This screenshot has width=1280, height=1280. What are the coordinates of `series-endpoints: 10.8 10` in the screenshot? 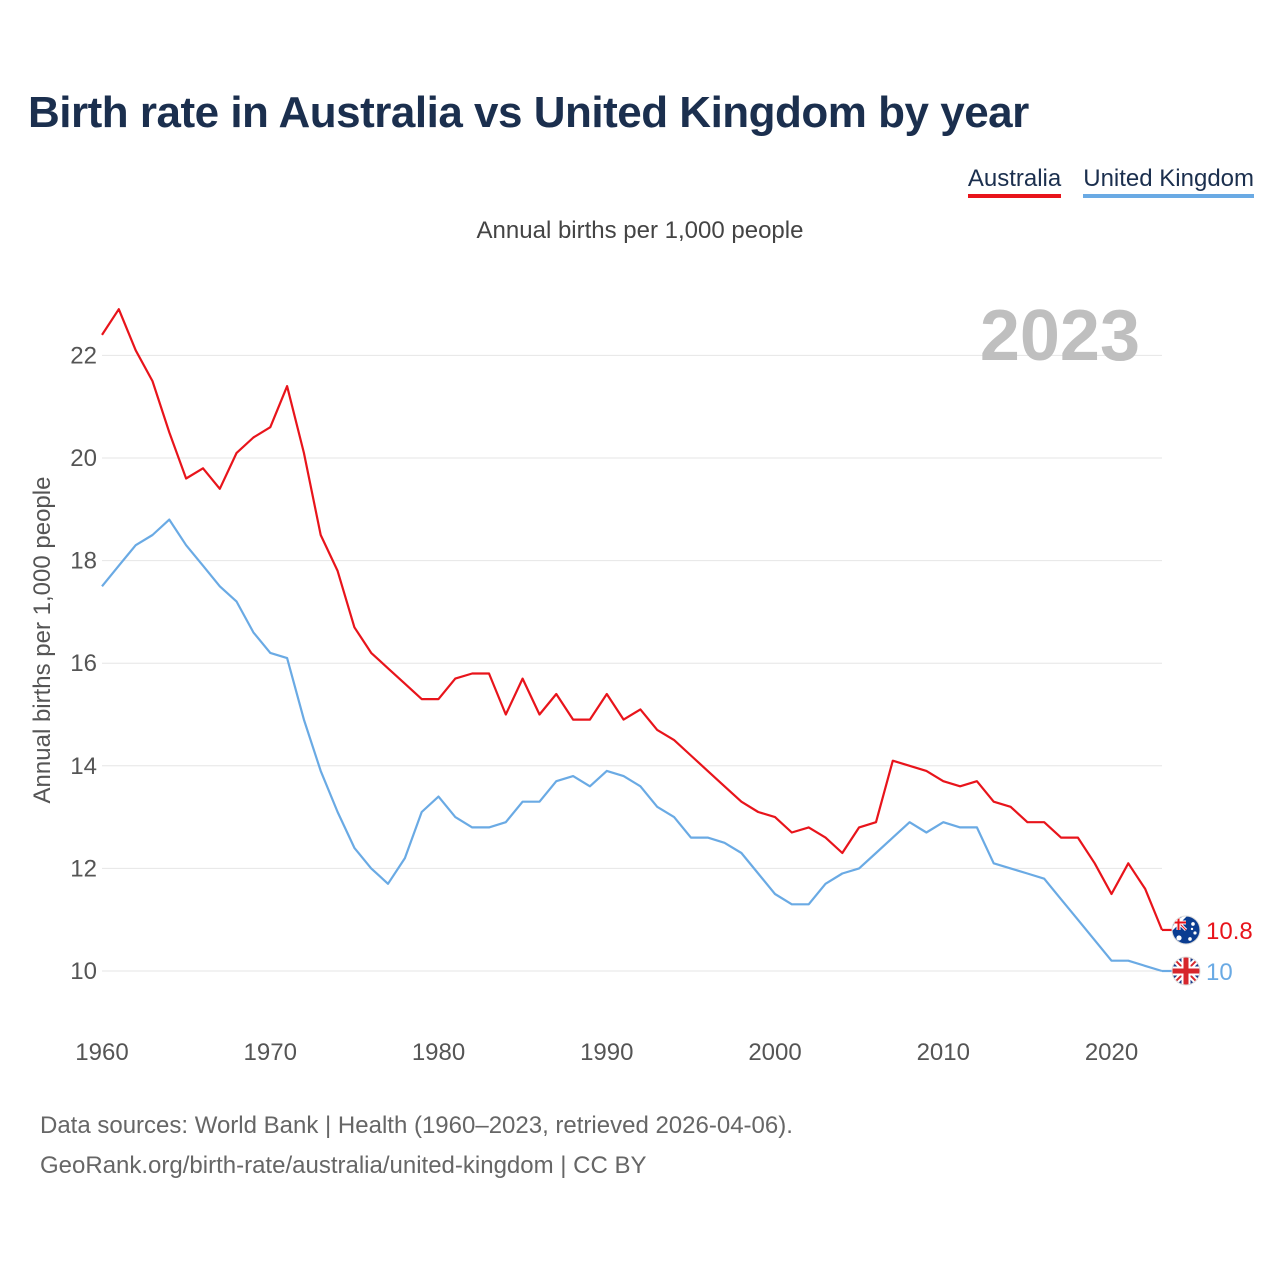 It's located at (1207, 950).